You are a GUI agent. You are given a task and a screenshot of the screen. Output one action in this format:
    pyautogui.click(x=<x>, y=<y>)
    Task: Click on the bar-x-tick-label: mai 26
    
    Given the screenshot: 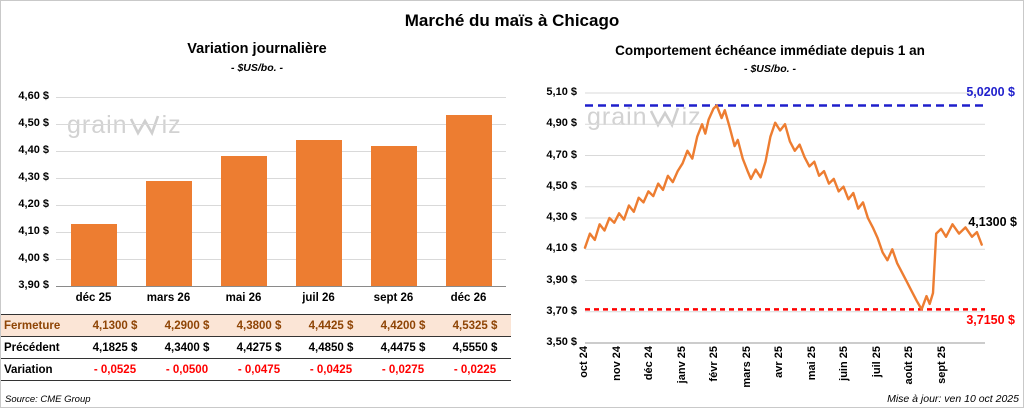 What is the action you would take?
    pyautogui.click(x=243, y=298)
    